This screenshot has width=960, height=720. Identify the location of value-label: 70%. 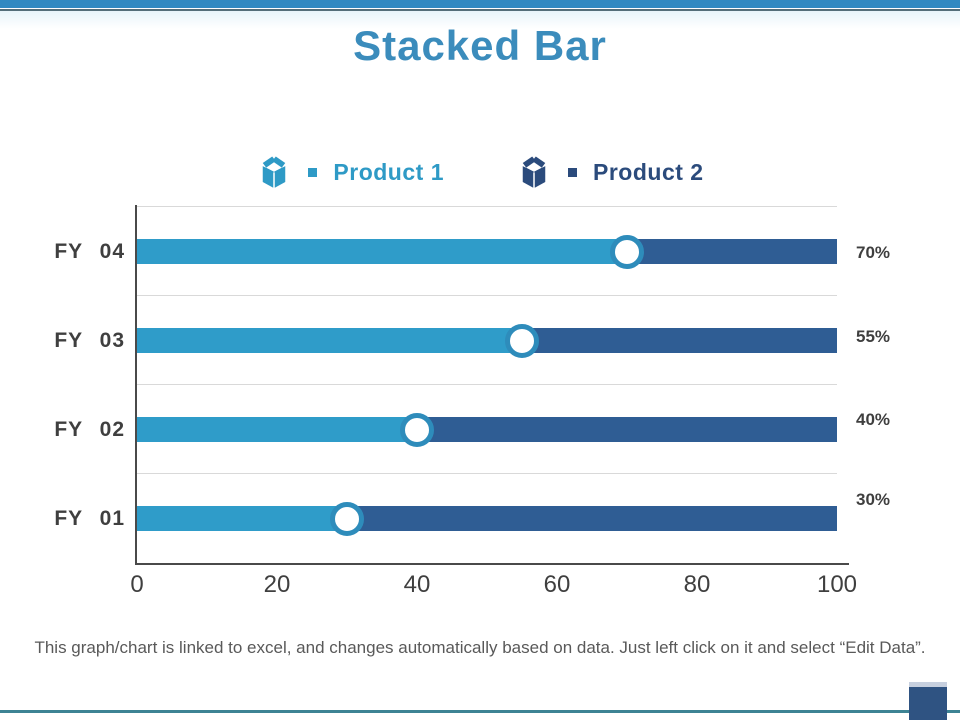
(873, 252).